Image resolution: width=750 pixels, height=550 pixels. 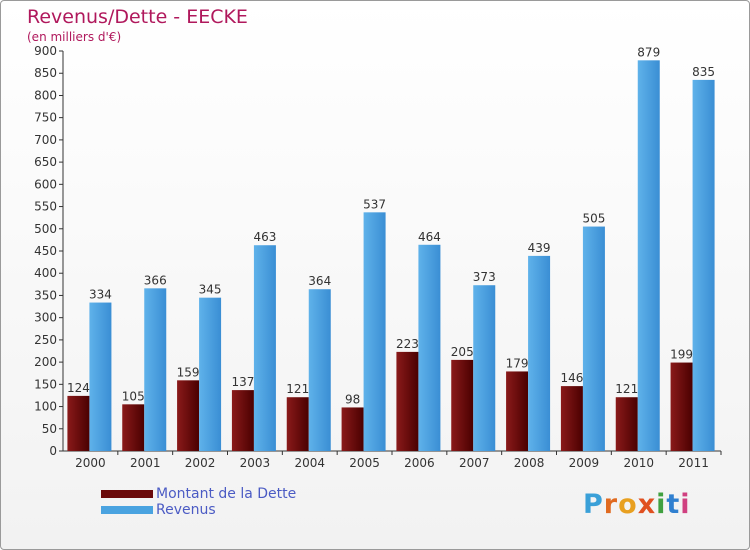 I want to click on y-tick-label: 650, so click(x=45, y=162).